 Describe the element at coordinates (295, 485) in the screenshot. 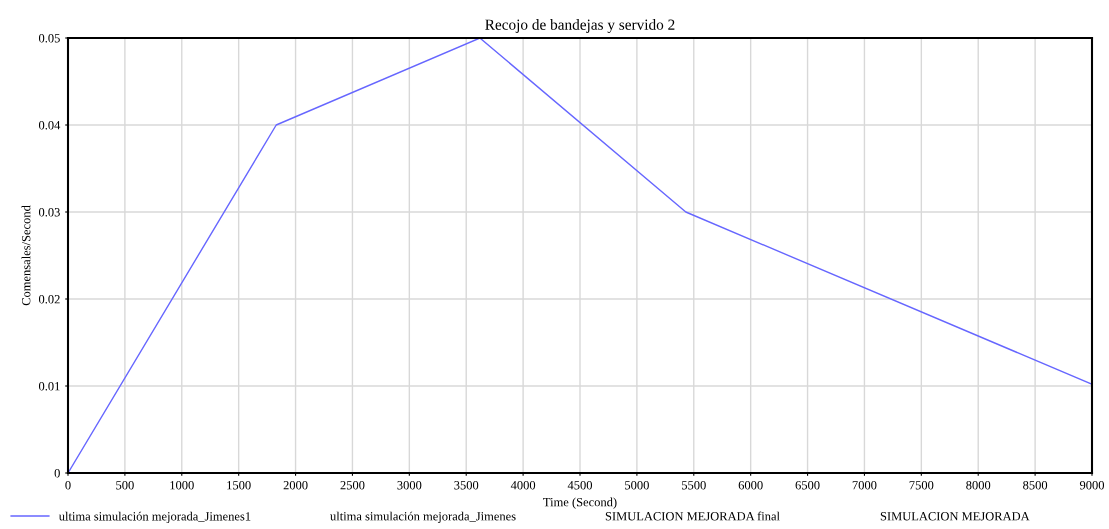

I see `x-tick-label: 2000` at that location.